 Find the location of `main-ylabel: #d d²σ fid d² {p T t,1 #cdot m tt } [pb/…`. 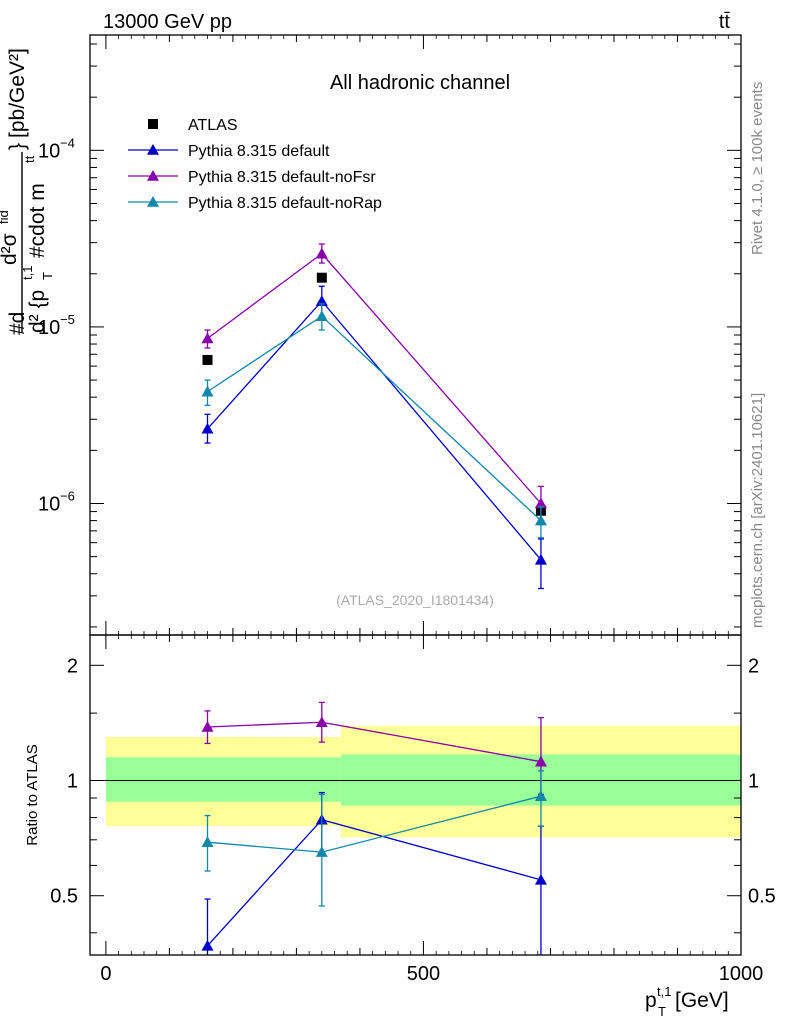

main-ylabel: #d d²σ fid d² {p T t,1 #cdot m tt } [pb/… is located at coordinates (27, 191).